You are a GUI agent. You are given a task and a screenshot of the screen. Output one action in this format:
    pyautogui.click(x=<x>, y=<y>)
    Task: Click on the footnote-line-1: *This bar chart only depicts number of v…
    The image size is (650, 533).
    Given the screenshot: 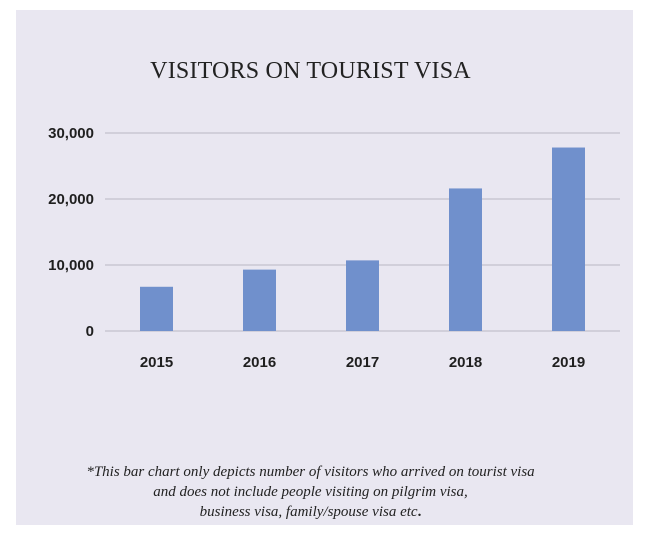 What is the action you would take?
    pyautogui.click(x=310, y=472)
    